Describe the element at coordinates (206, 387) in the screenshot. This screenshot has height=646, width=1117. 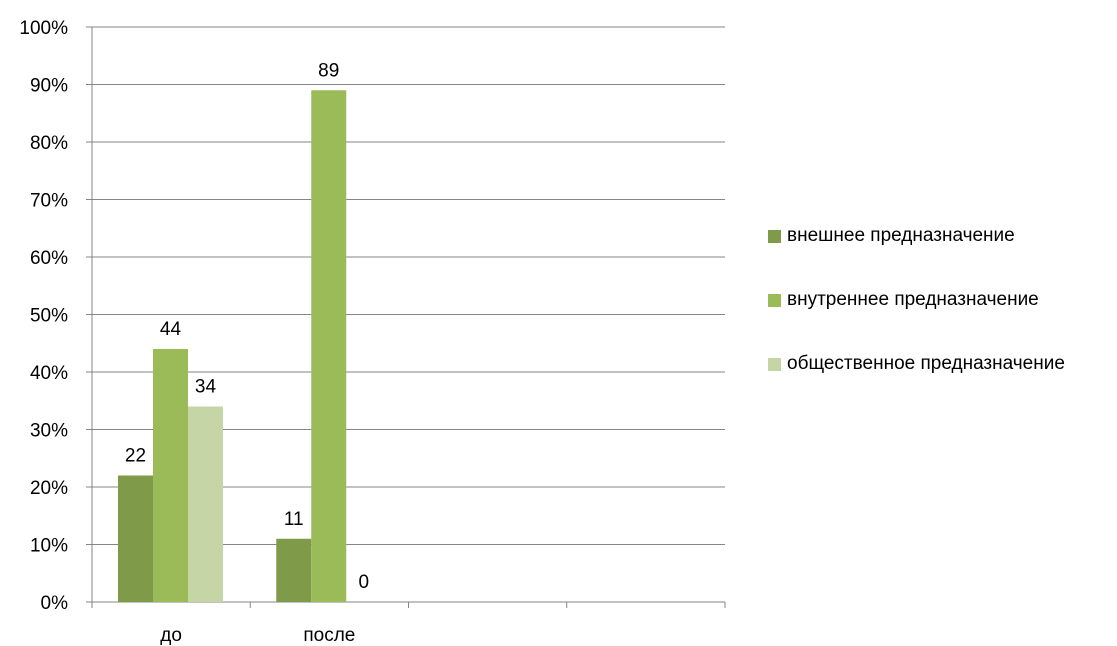
I see `data-label: 34` at that location.